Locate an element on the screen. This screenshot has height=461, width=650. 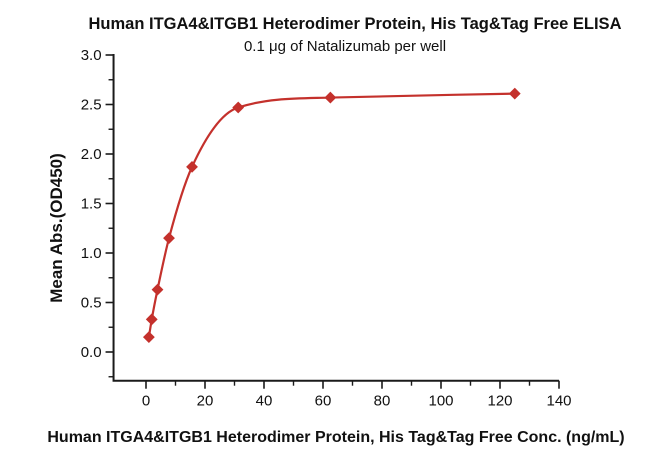
y-tick-label: 1.0 is located at coordinates (91, 253).